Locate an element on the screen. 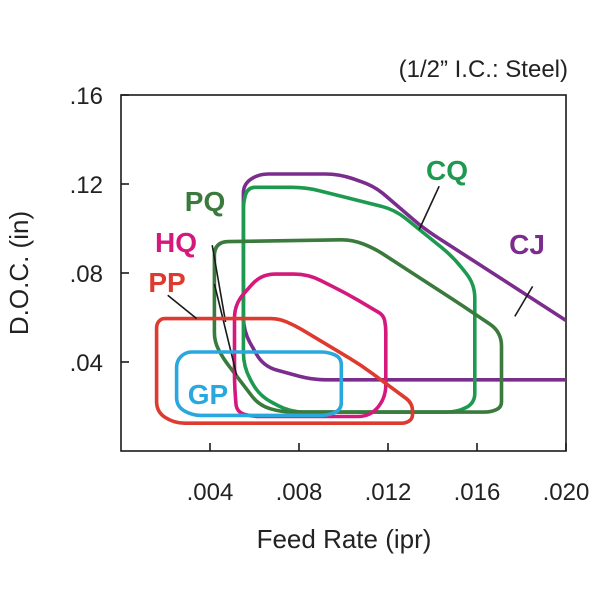  region-pp is located at coordinates (284, 370).